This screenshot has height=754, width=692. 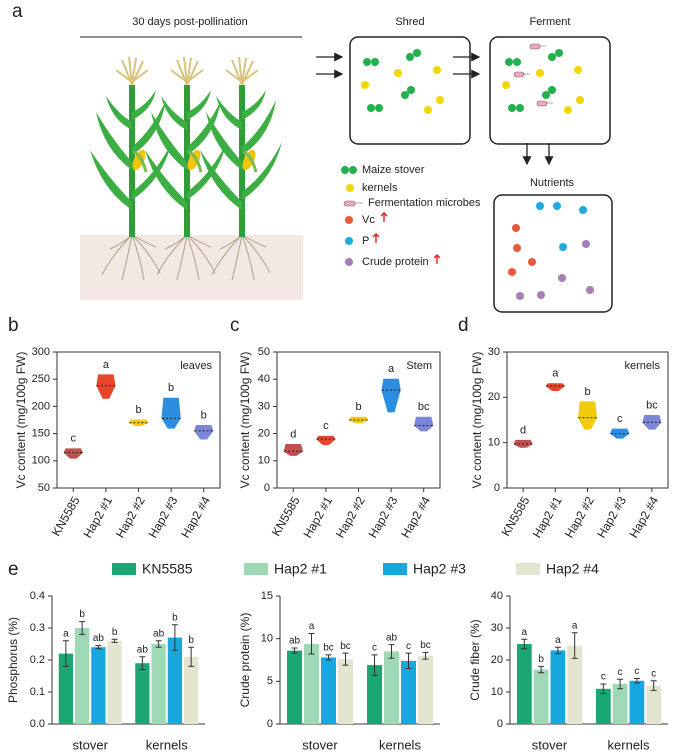 What do you see at coordinates (99, 638) in the screenshot?
I see `significance-letter: ab` at bounding box center [99, 638].